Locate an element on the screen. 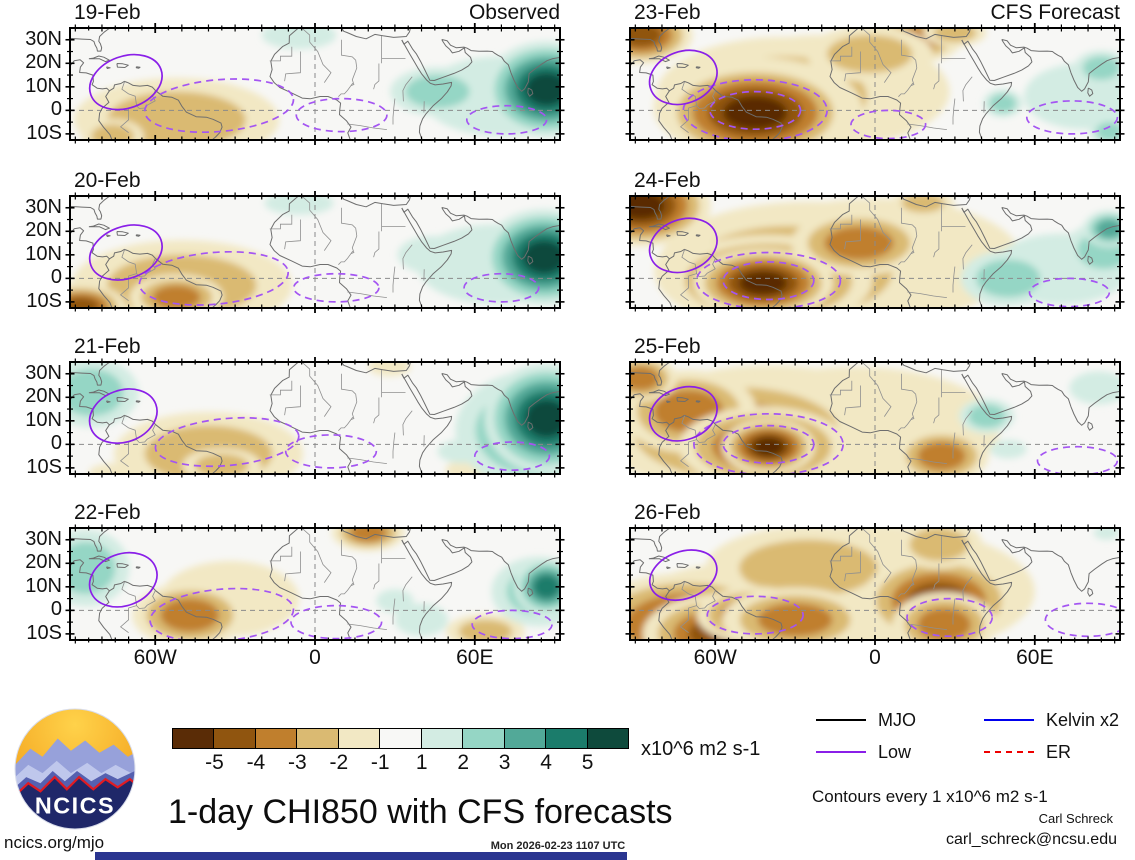 The height and width of the screenshot is (860, 1135). timestamp: Mon 2026-02-23 1107 UTC is located at coordinates (558, 846).